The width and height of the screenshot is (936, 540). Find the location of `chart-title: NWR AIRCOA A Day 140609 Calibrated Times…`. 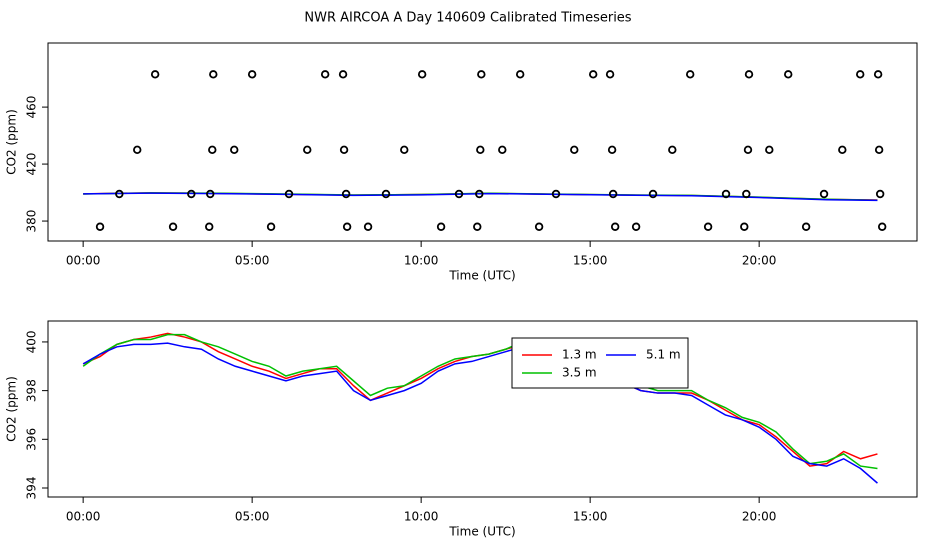

chart-title: NWR AIRCOA A Day 140609 Calibrated Times… is located at coordinates (467, 18).